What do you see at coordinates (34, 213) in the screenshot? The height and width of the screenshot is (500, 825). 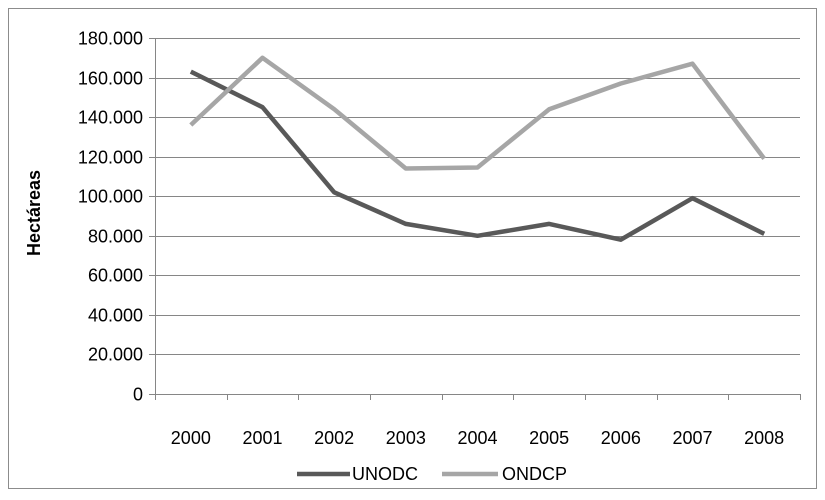 I see `y-axis-label: Hectáreas` at bounding box center [34, 213].